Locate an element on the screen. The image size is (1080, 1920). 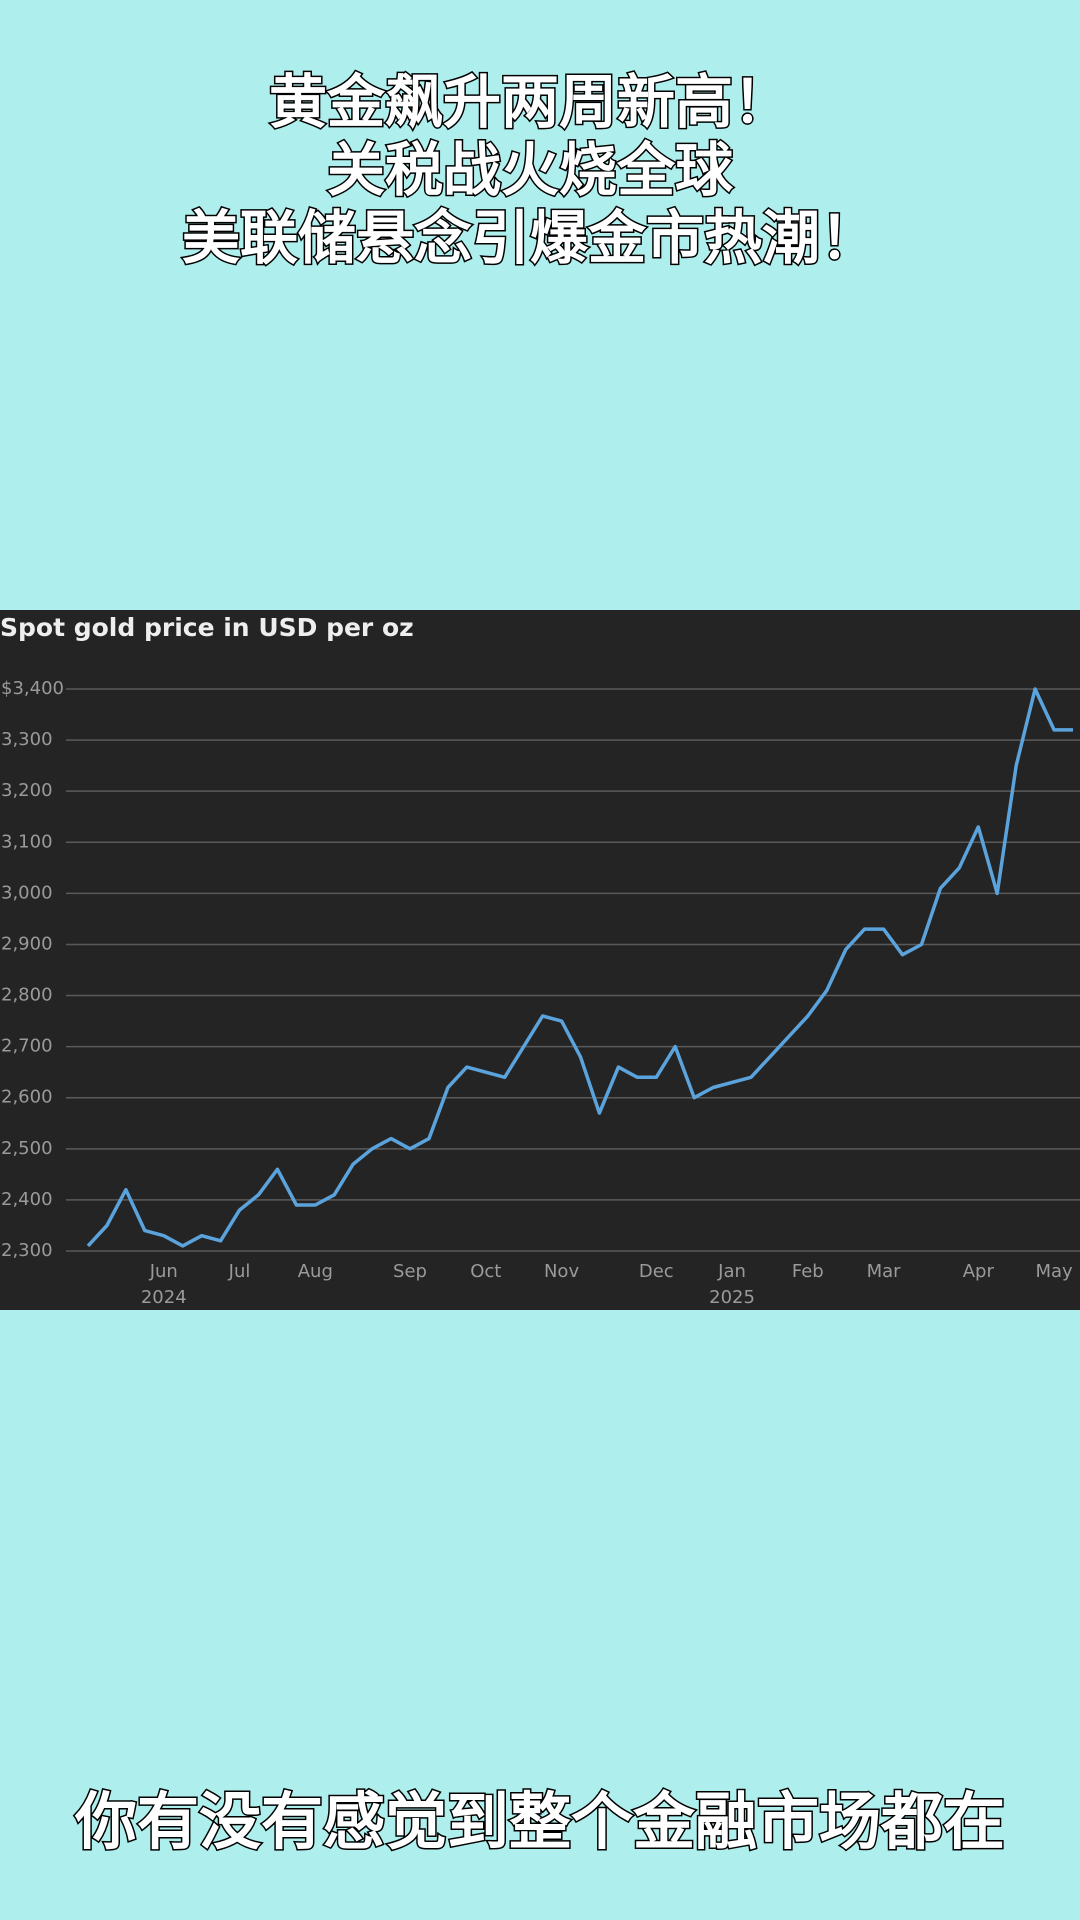
y-tick-label: 2,900 is located at coordinates (27, 943).